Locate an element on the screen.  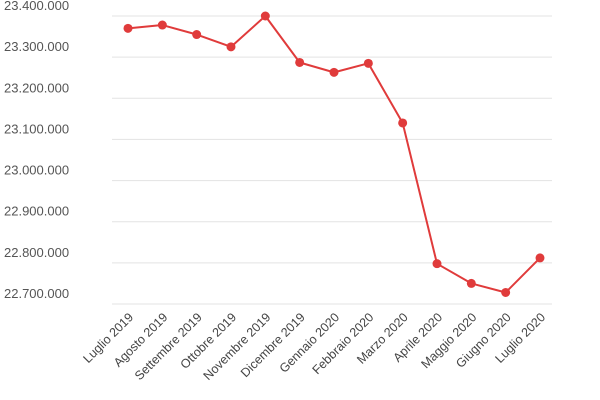
y-tick-label: 23.200.000 is located at coordinates (36, 87).